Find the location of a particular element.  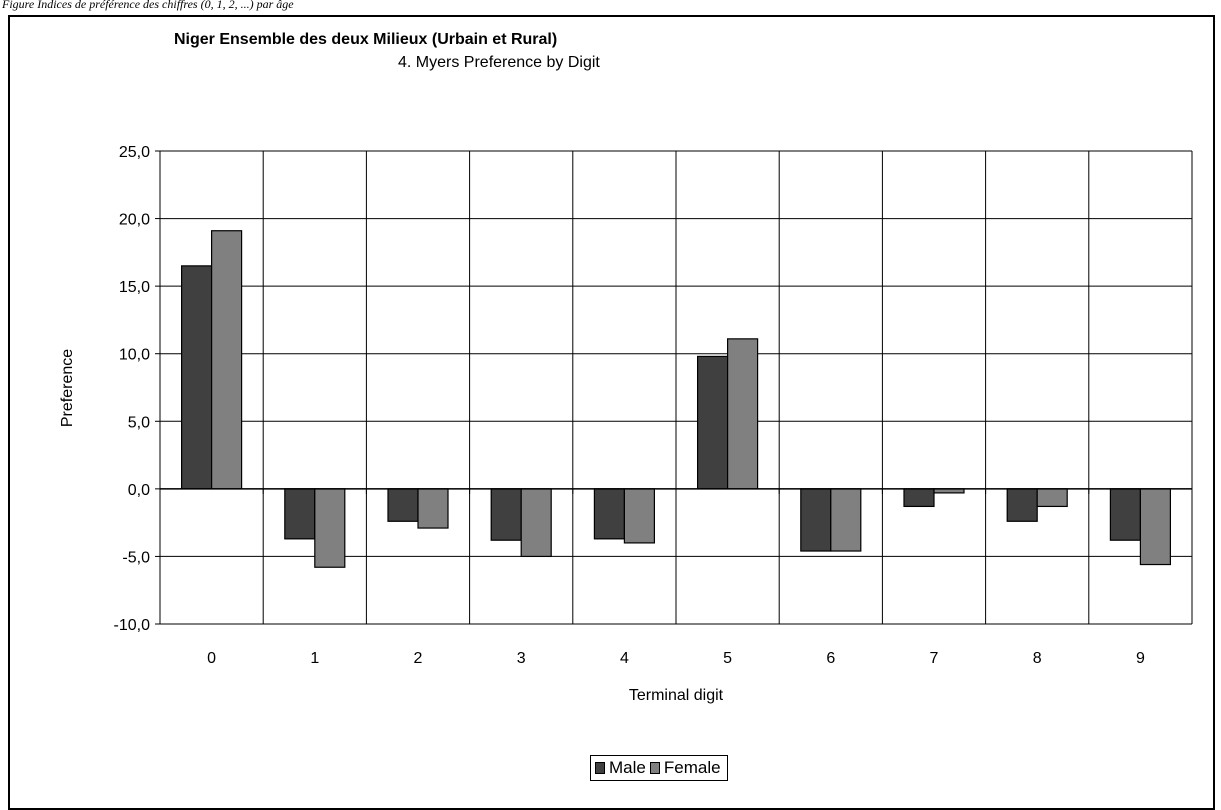

y-tick-label: 5,0 is located at coordinates (139, 422).